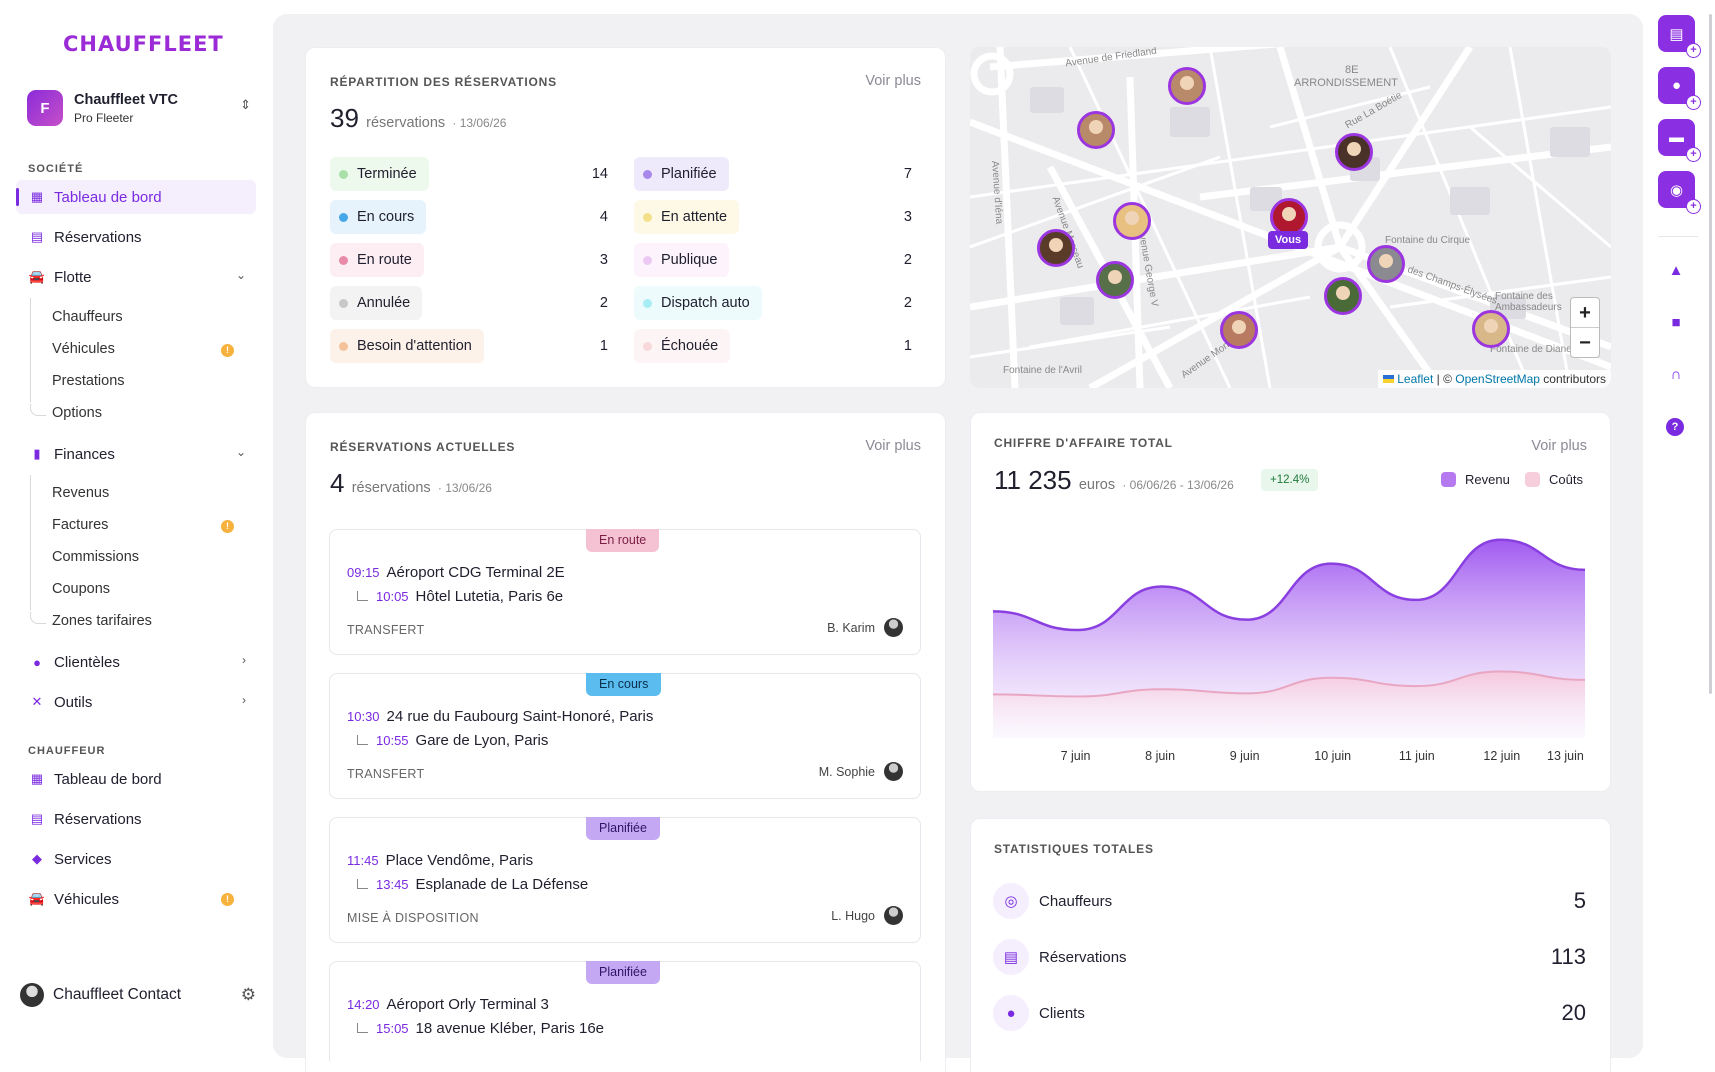 This screenshot has height=1072, width=1715. What do you see at coordinates (689, 174) in the screenshot?
I see `status-label: Planifiée` at bounding box center [689, 174].